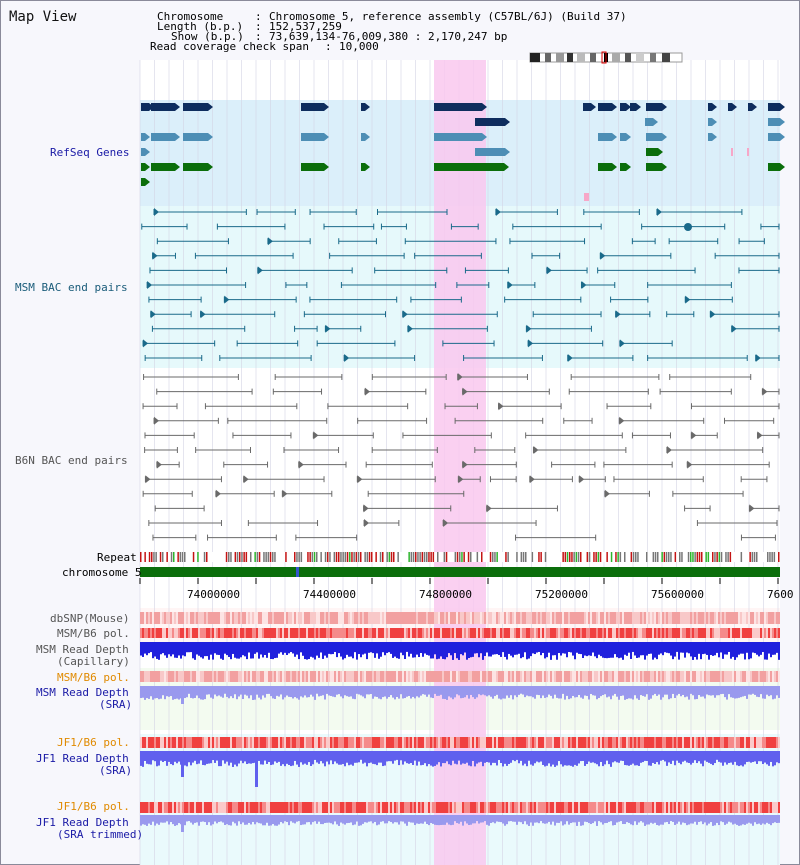  I want to click on msm-read-depth-capillary-label: MSM Read Depth, so click(82, 649).